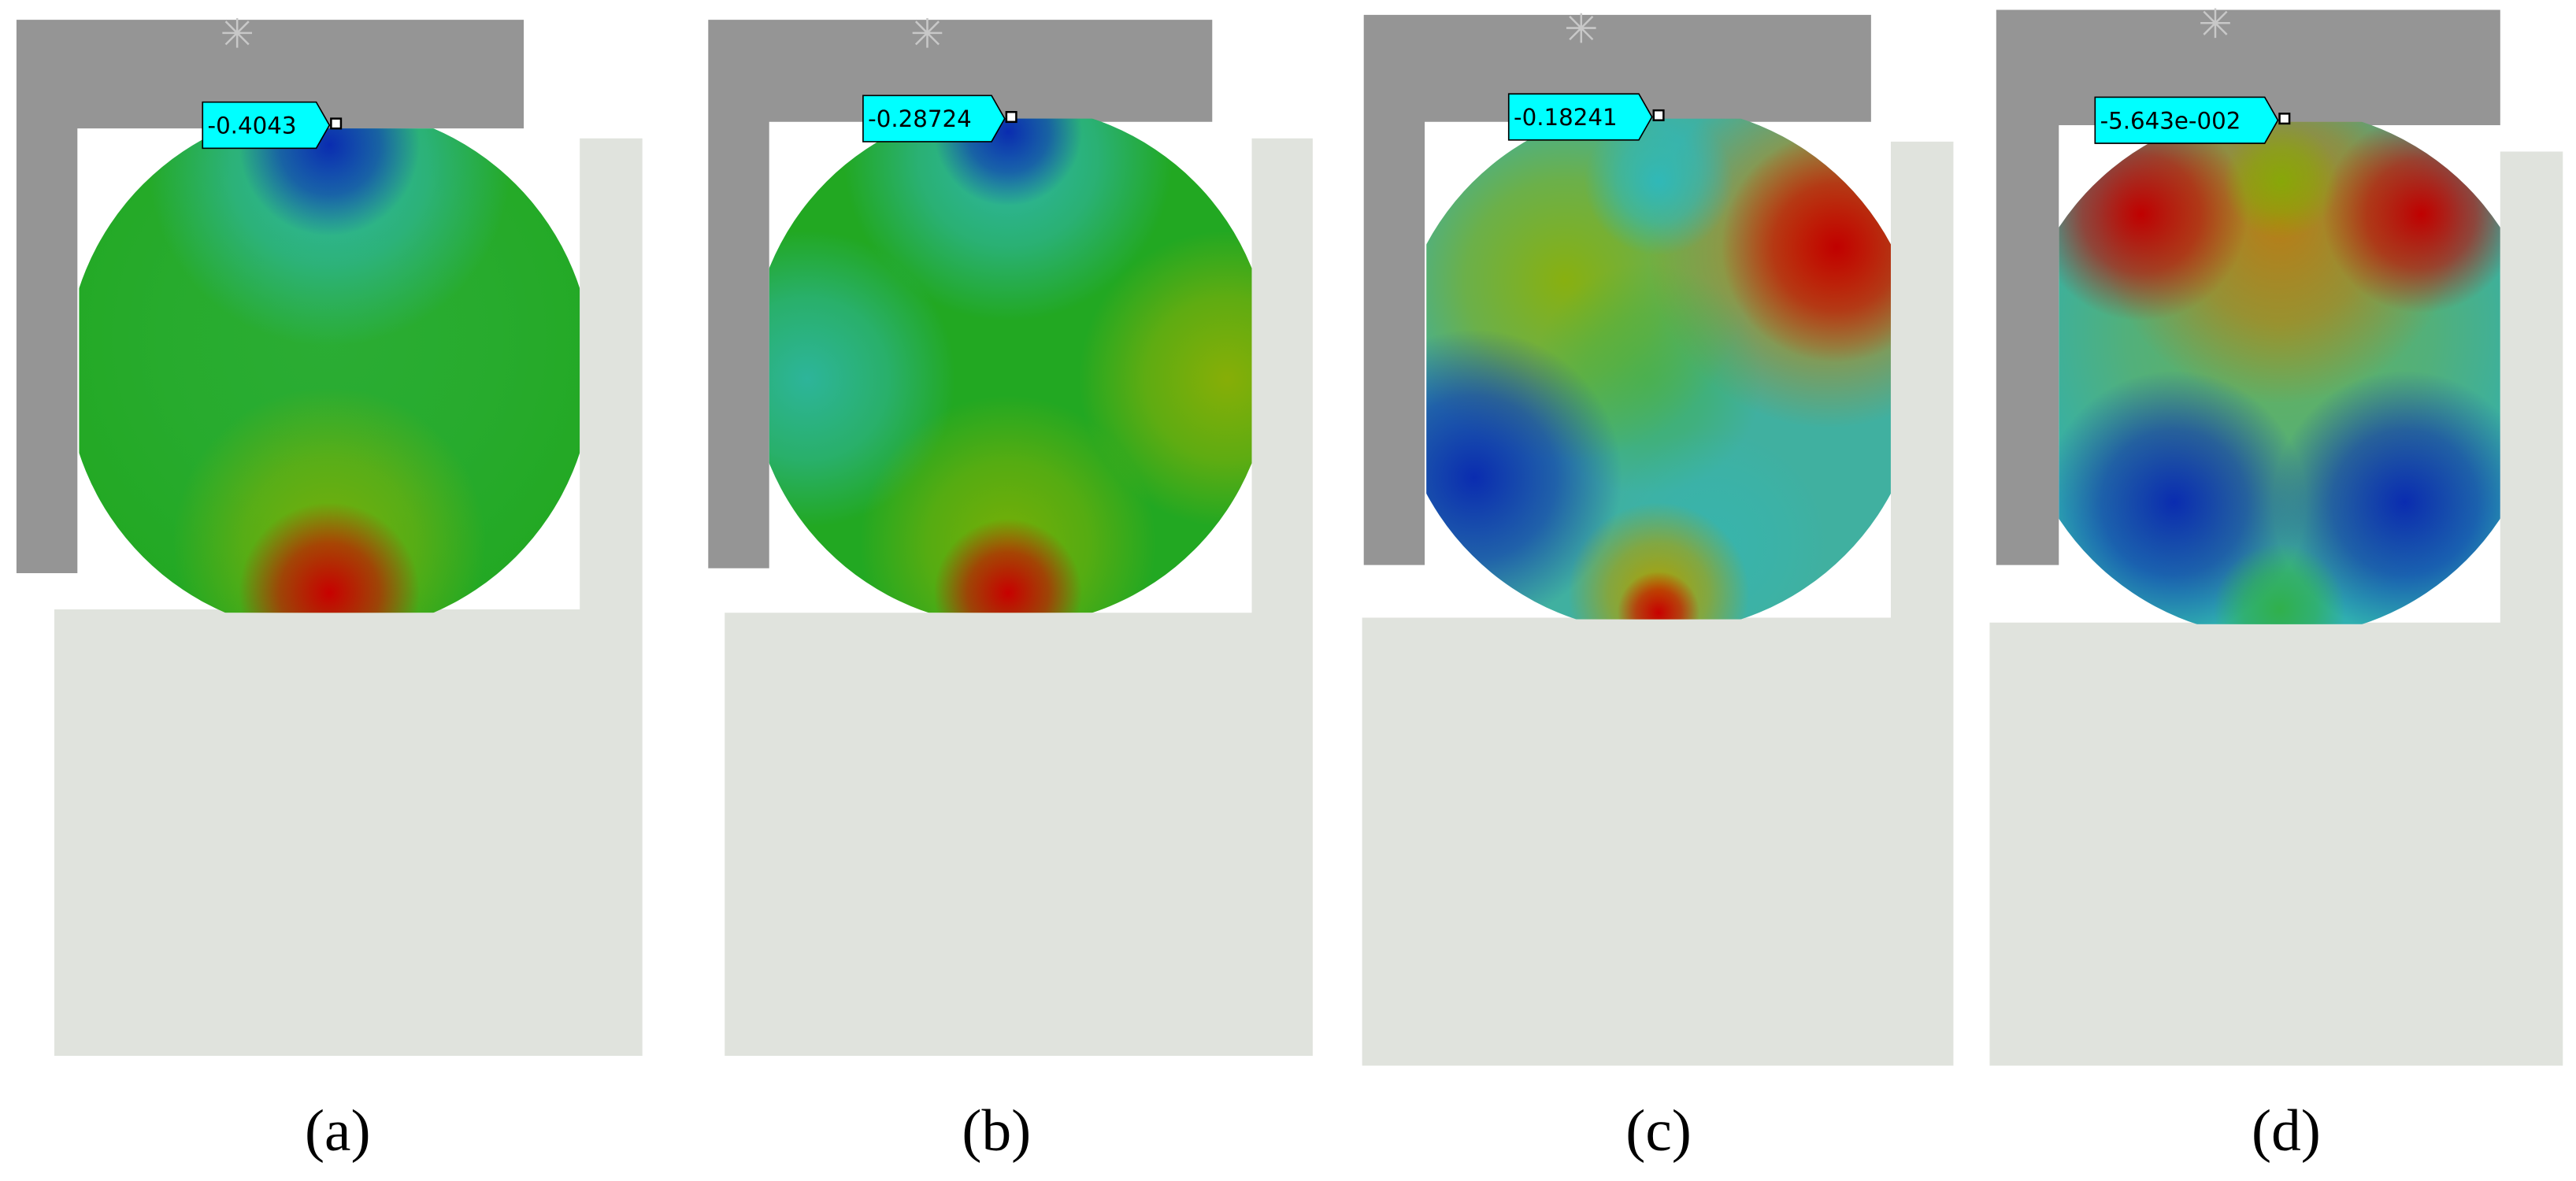  What do you see at coordinates (1658, 1131) in the screenshot?
I see `panel-caption: (c)` at bounding box center [1658, 1131].